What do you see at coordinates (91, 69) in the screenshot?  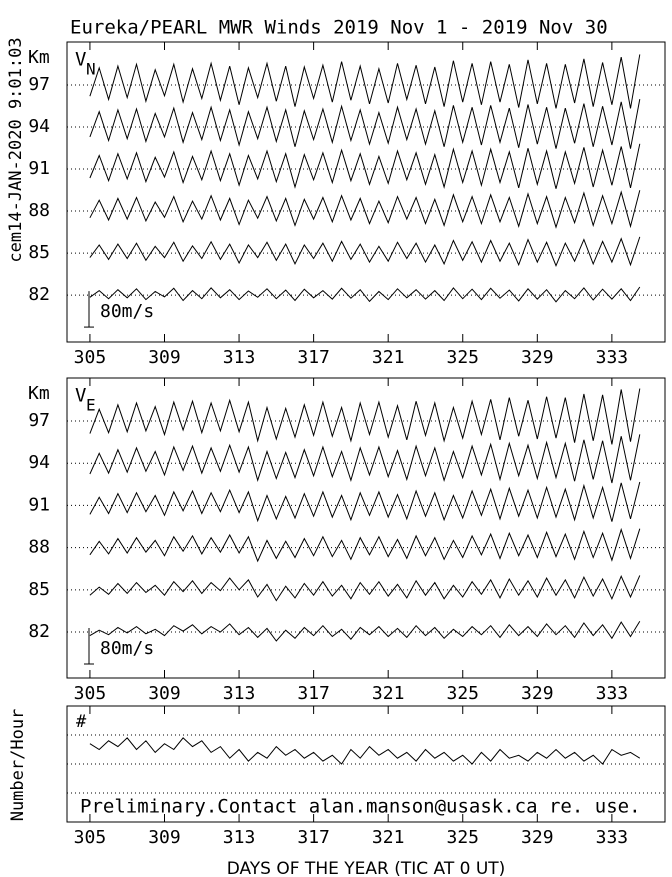 I see `panel-label-sub: N` at bounding box center [91, 69].